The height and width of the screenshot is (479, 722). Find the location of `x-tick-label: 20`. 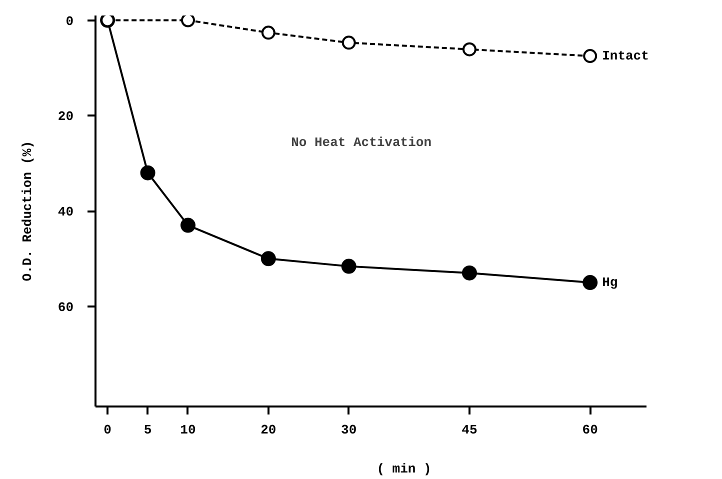

x-tick-label: 20 is located at coordinates (268, 430).